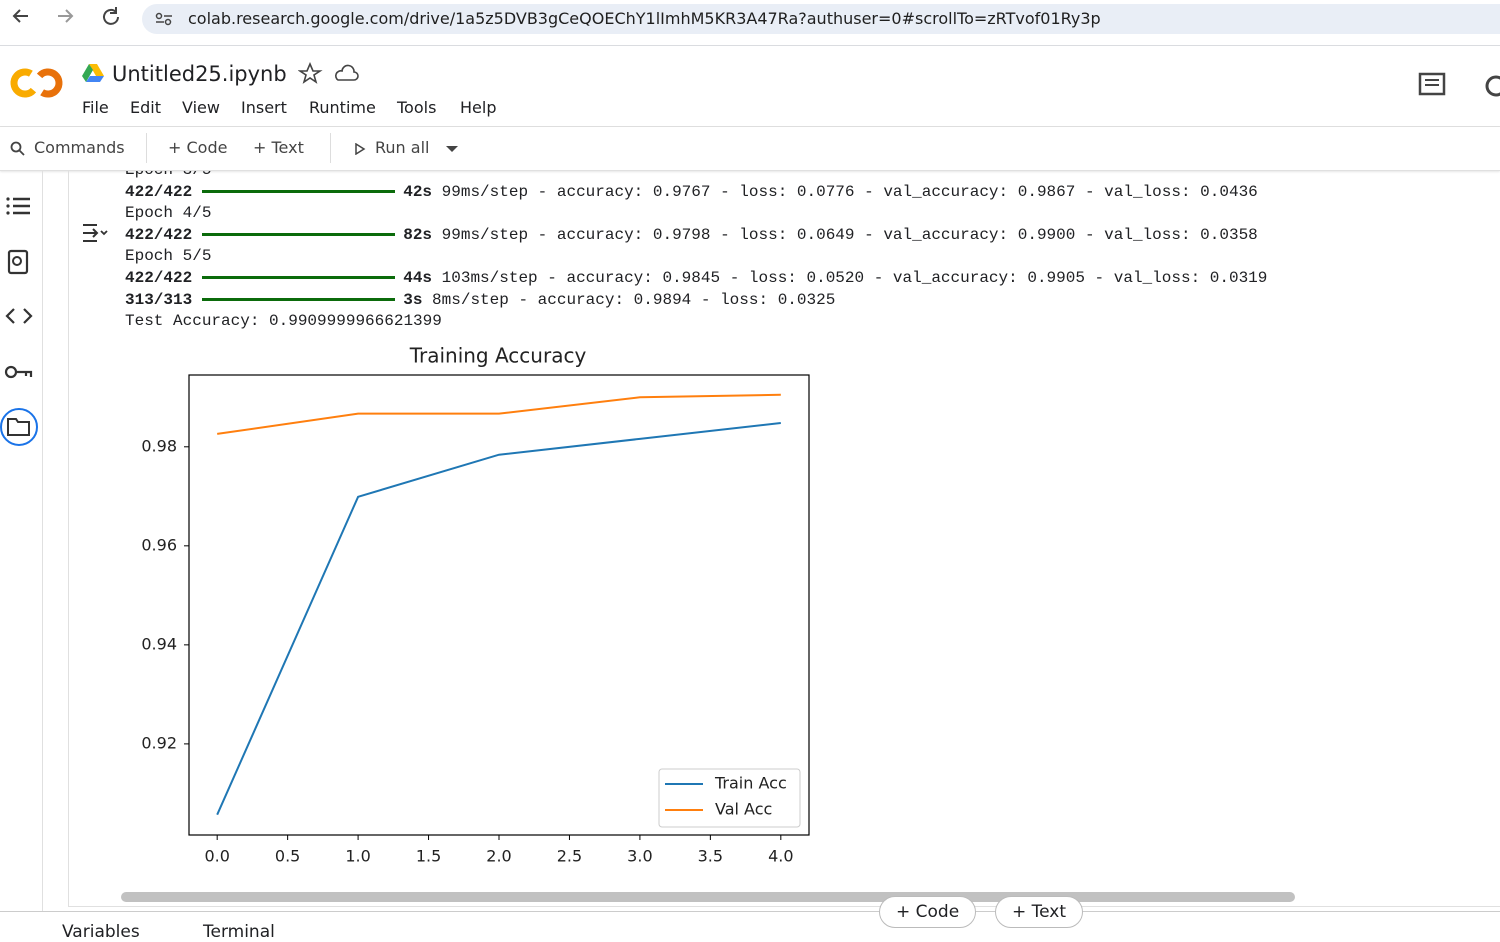  Describe the element at coordinates (79, 147) in the screenshot. I see `commands-button: Commands` at that location.